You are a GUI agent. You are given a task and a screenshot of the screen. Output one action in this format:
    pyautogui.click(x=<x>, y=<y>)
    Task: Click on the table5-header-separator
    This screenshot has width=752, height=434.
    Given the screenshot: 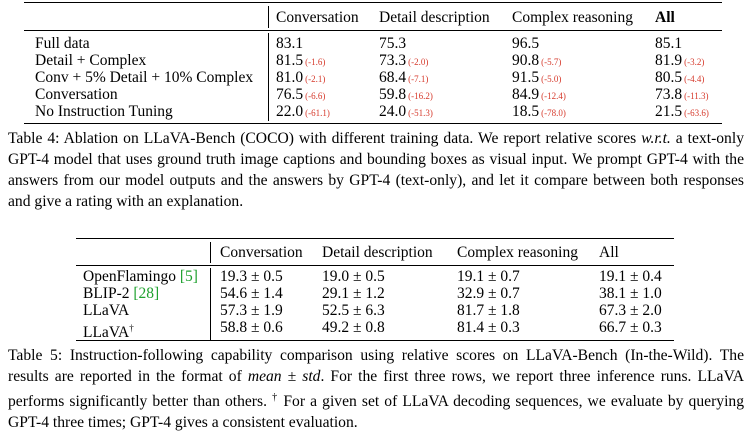 What is the action you would take?
    pyautogui.click(x=210, y=252)
    